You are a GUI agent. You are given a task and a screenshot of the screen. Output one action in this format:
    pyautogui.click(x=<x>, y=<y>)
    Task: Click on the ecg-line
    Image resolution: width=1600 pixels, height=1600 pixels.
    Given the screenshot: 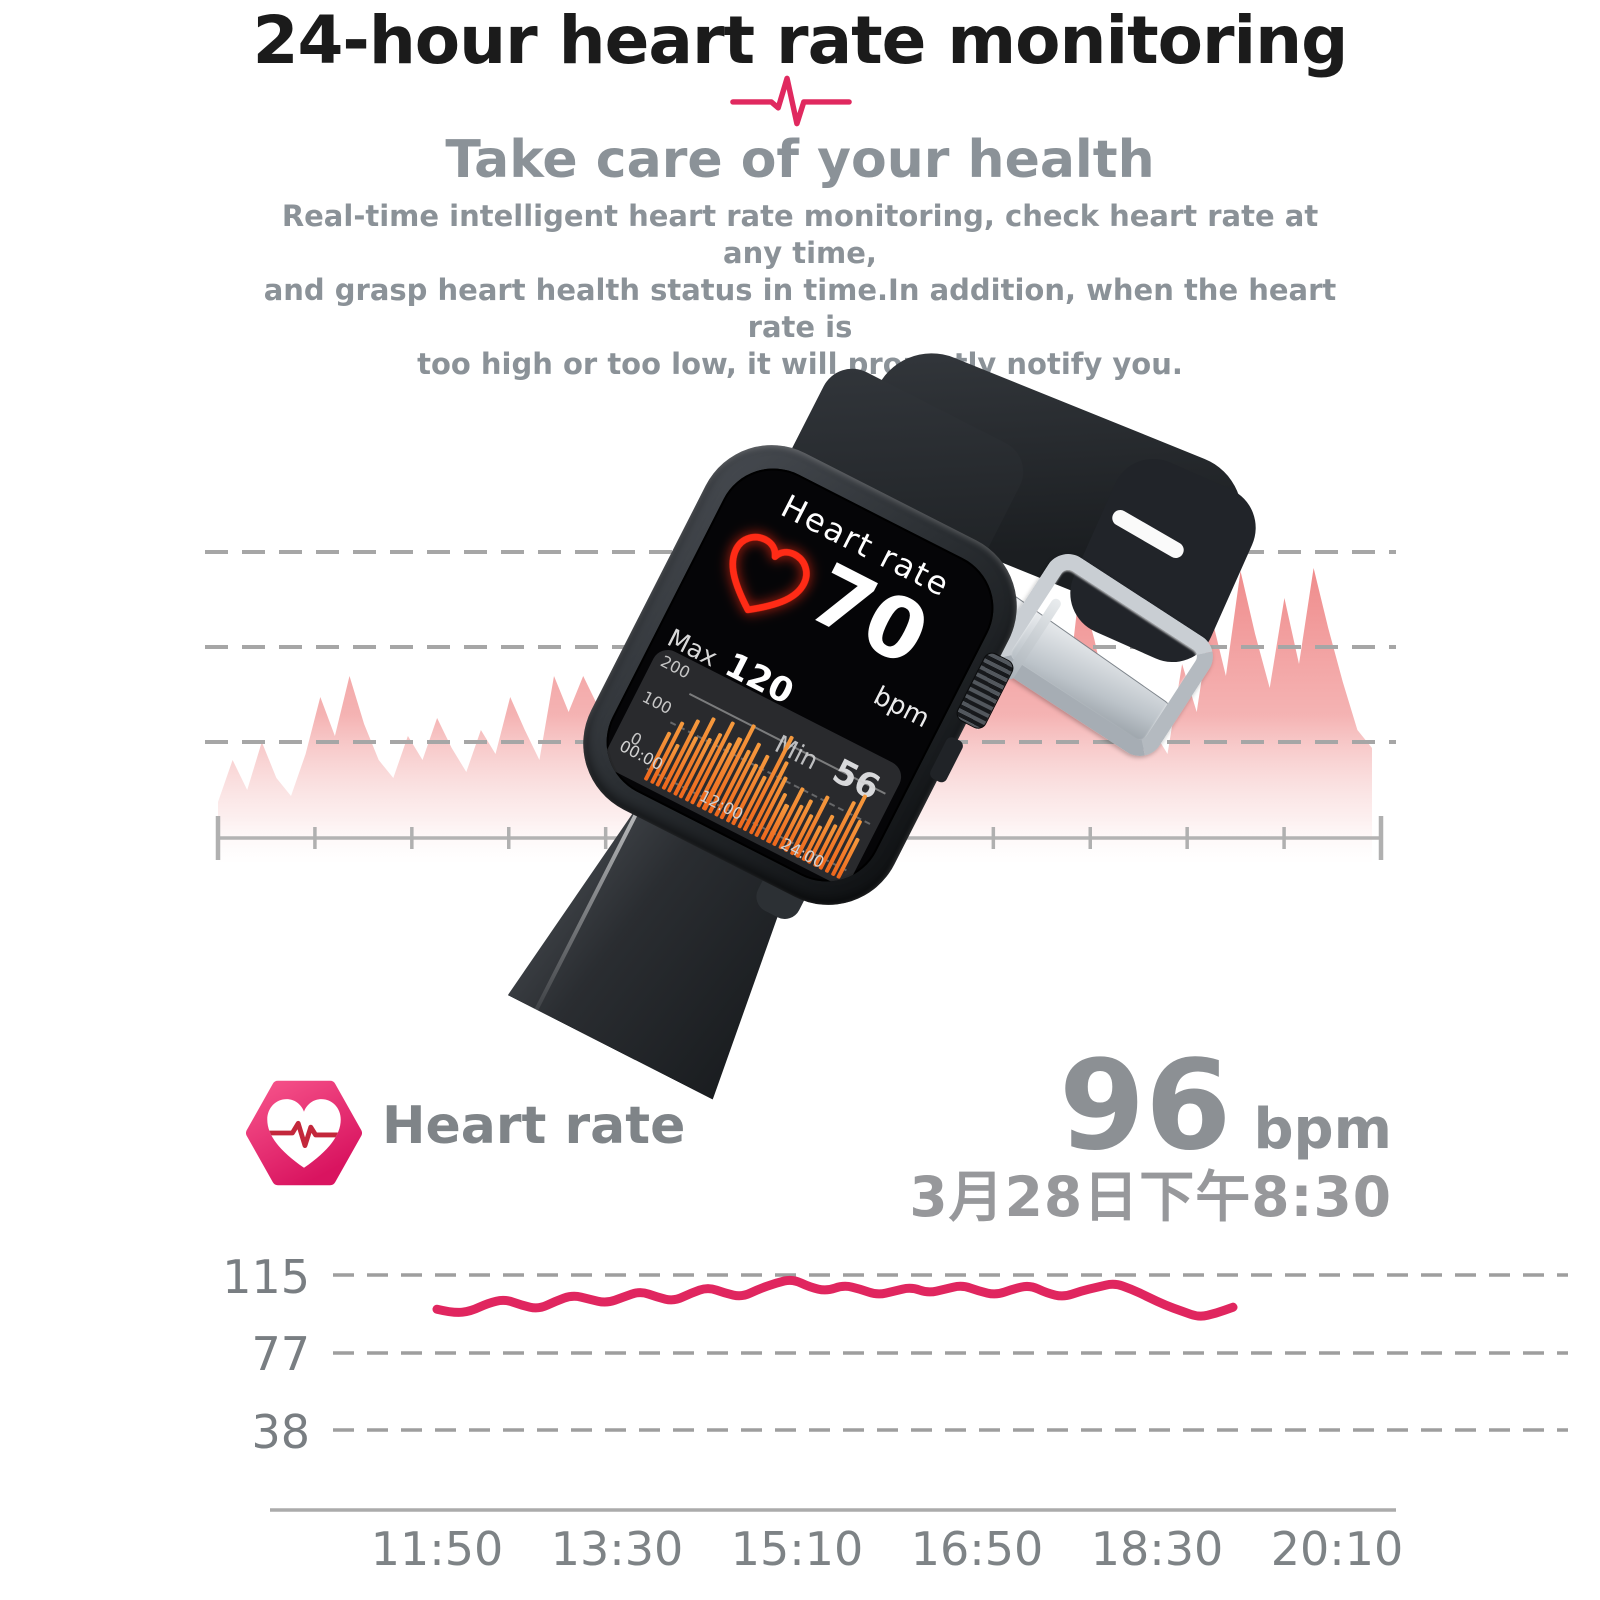 What is the action you would take?
    pyautogui.click(x=304, y=1134)
    